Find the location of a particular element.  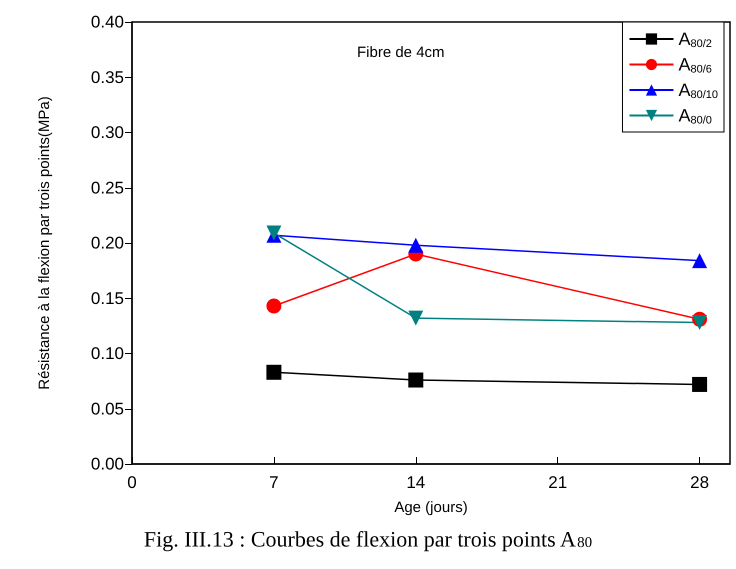

x-axis-title: Age (jours) is located at coordinates (431, 507).